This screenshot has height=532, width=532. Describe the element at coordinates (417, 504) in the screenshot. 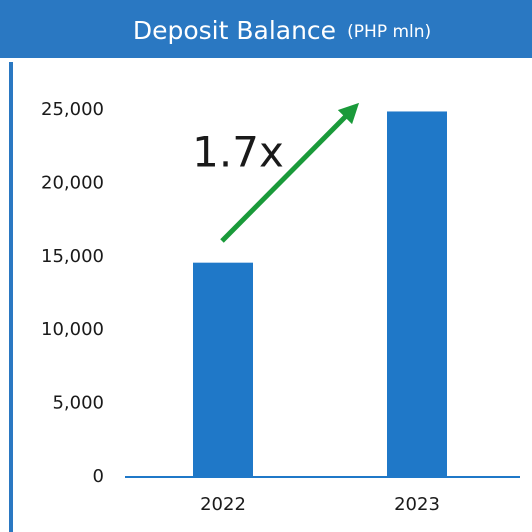

I see `x-tick-label: 2023` at that location.